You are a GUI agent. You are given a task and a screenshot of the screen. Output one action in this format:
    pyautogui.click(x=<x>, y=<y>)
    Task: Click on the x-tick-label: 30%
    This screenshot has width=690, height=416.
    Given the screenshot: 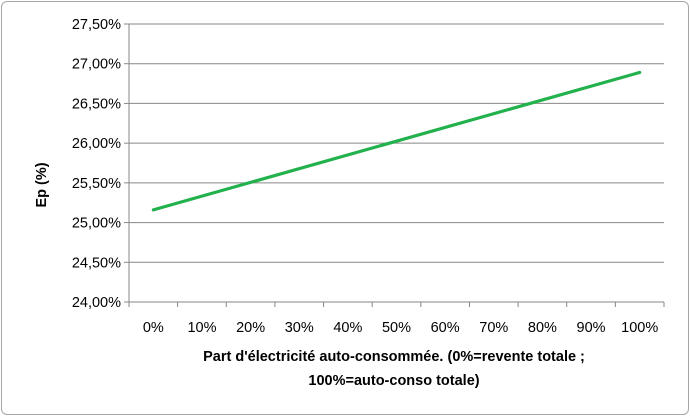 What is the action you would take?
    pyautogui.click(x=299, y=328)
    